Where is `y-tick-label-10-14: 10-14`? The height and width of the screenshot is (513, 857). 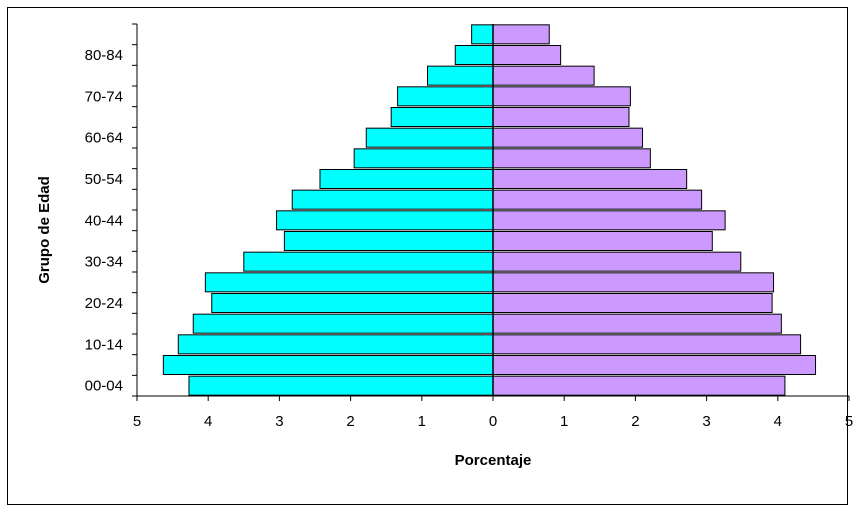
y-tick-label-10-14: 10-14 is located at coordinates (104, 344).